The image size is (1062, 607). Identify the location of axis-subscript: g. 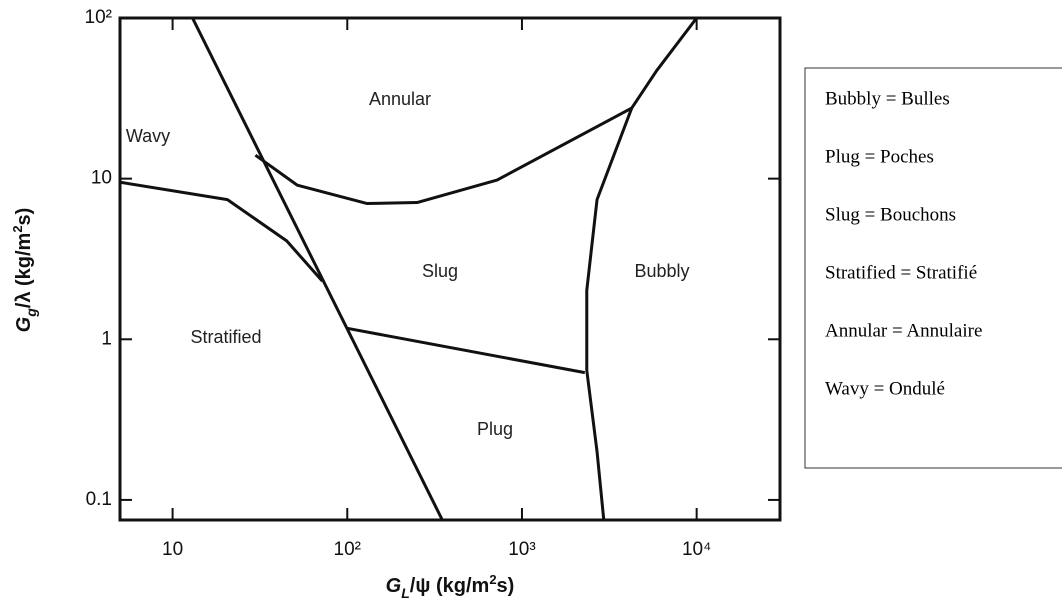
(31, 313).